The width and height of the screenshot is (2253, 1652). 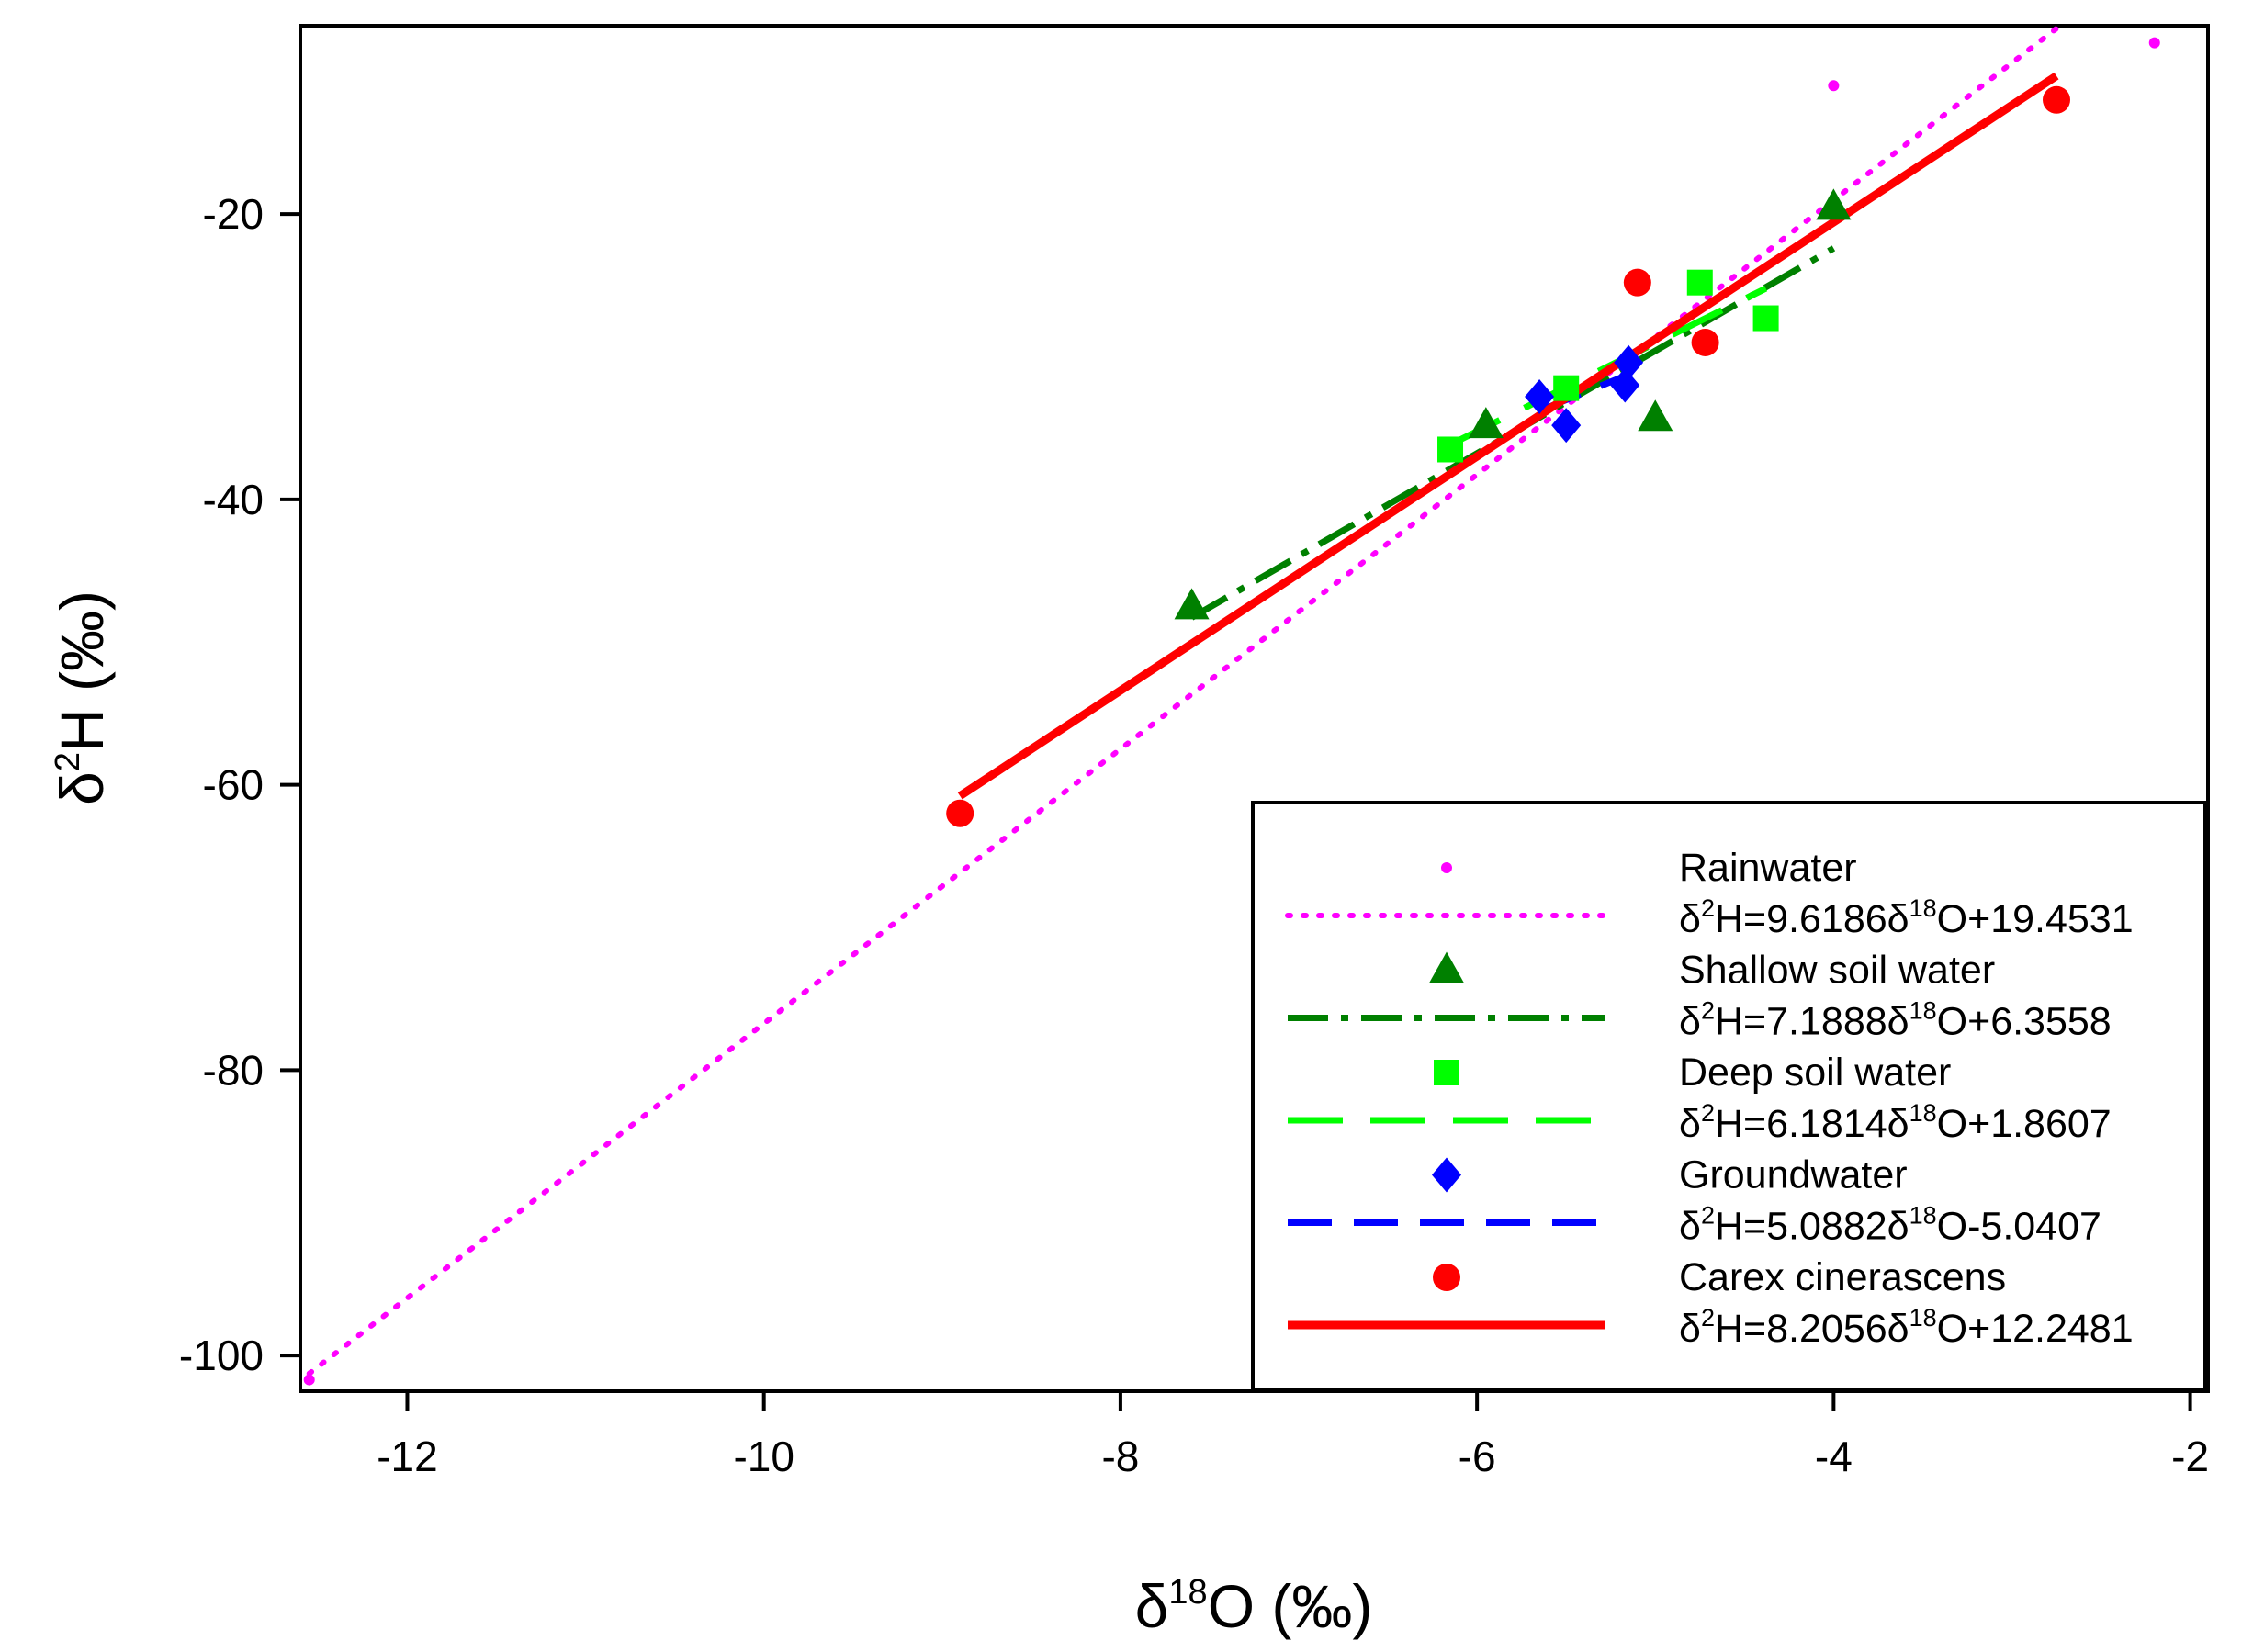 What do you see at coordinates (1815, 1073) in the screenshot?
I see `legend-label-deep: Deep soil water` at bounding box center [1815, 1073].